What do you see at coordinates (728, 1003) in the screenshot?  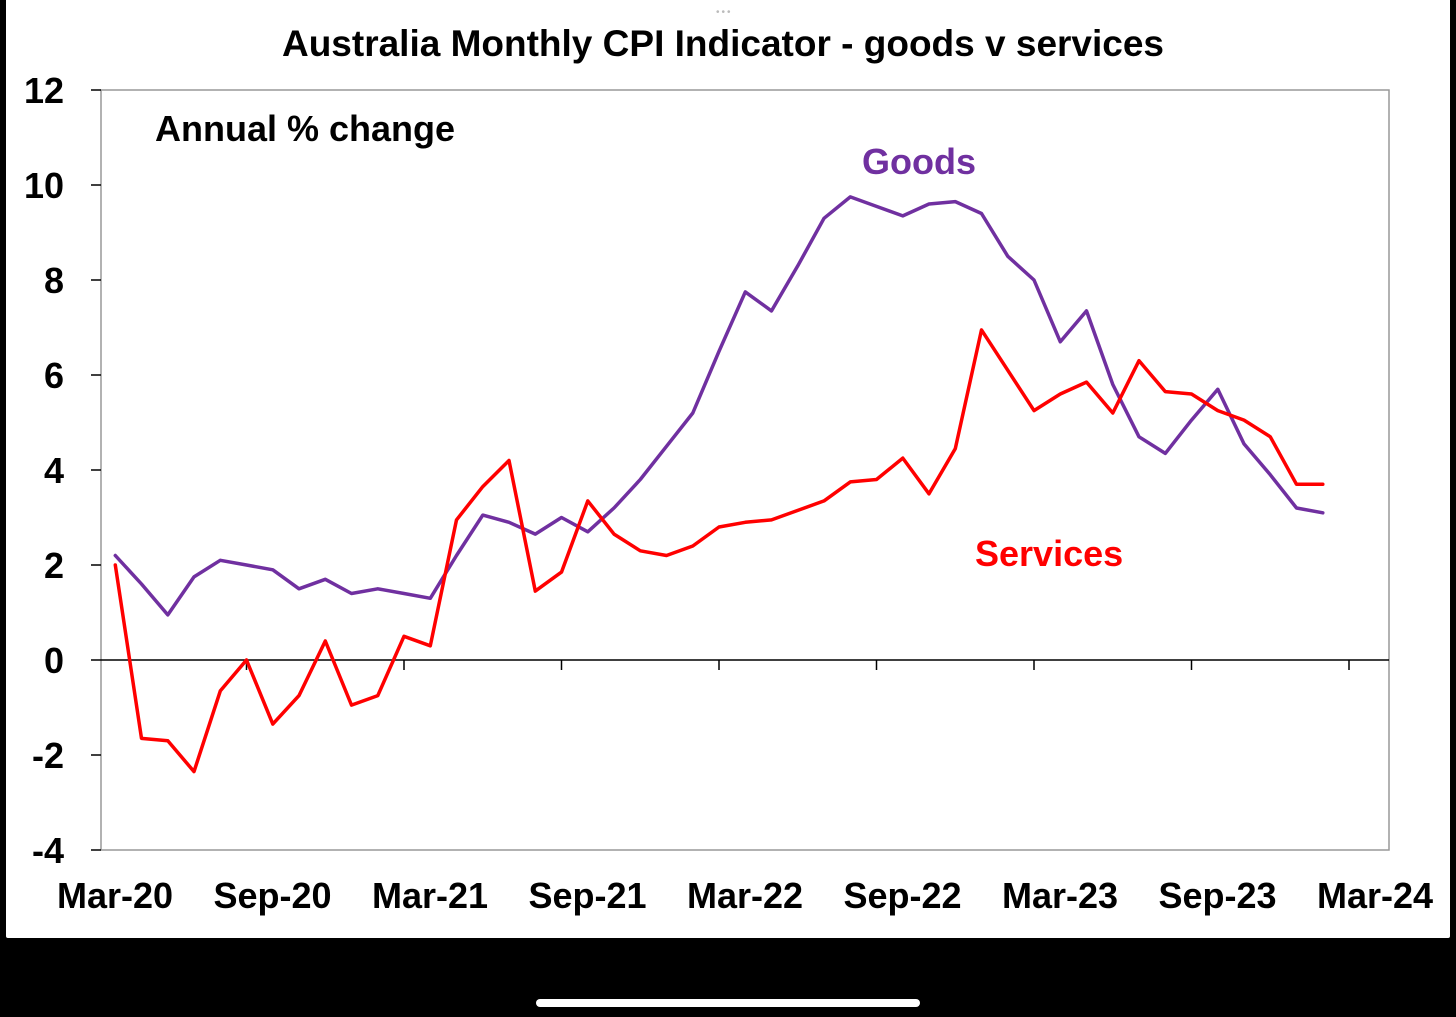 I see `home-indicator` at bounding box center [728, 1003].